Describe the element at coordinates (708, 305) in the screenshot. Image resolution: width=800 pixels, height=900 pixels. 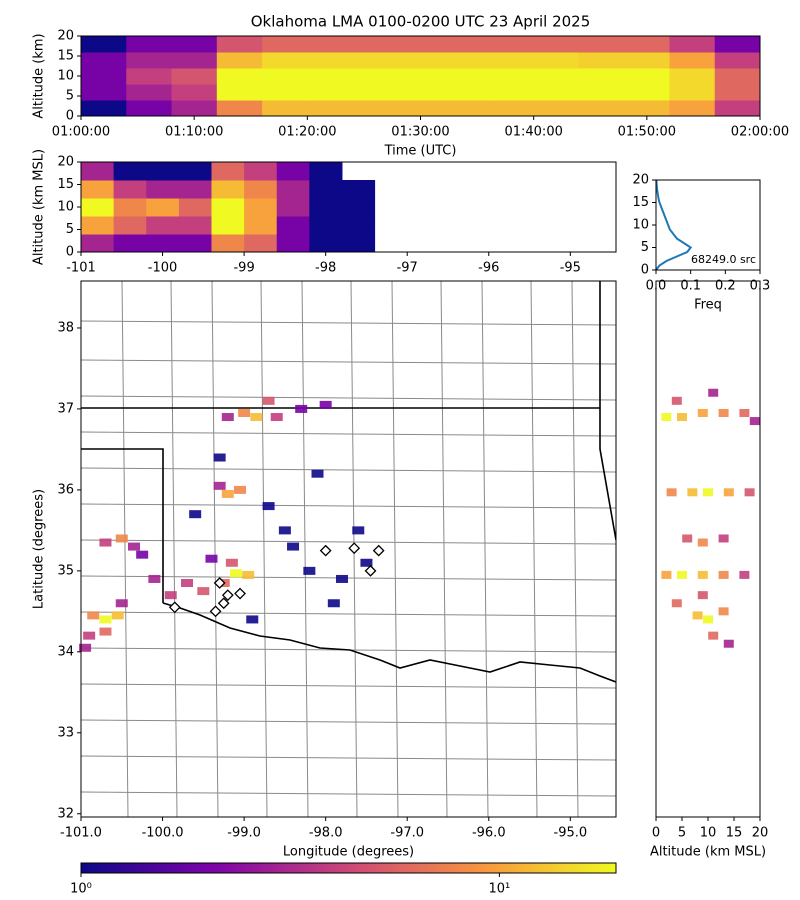
I see `x-axis-label: Freq` at that location.